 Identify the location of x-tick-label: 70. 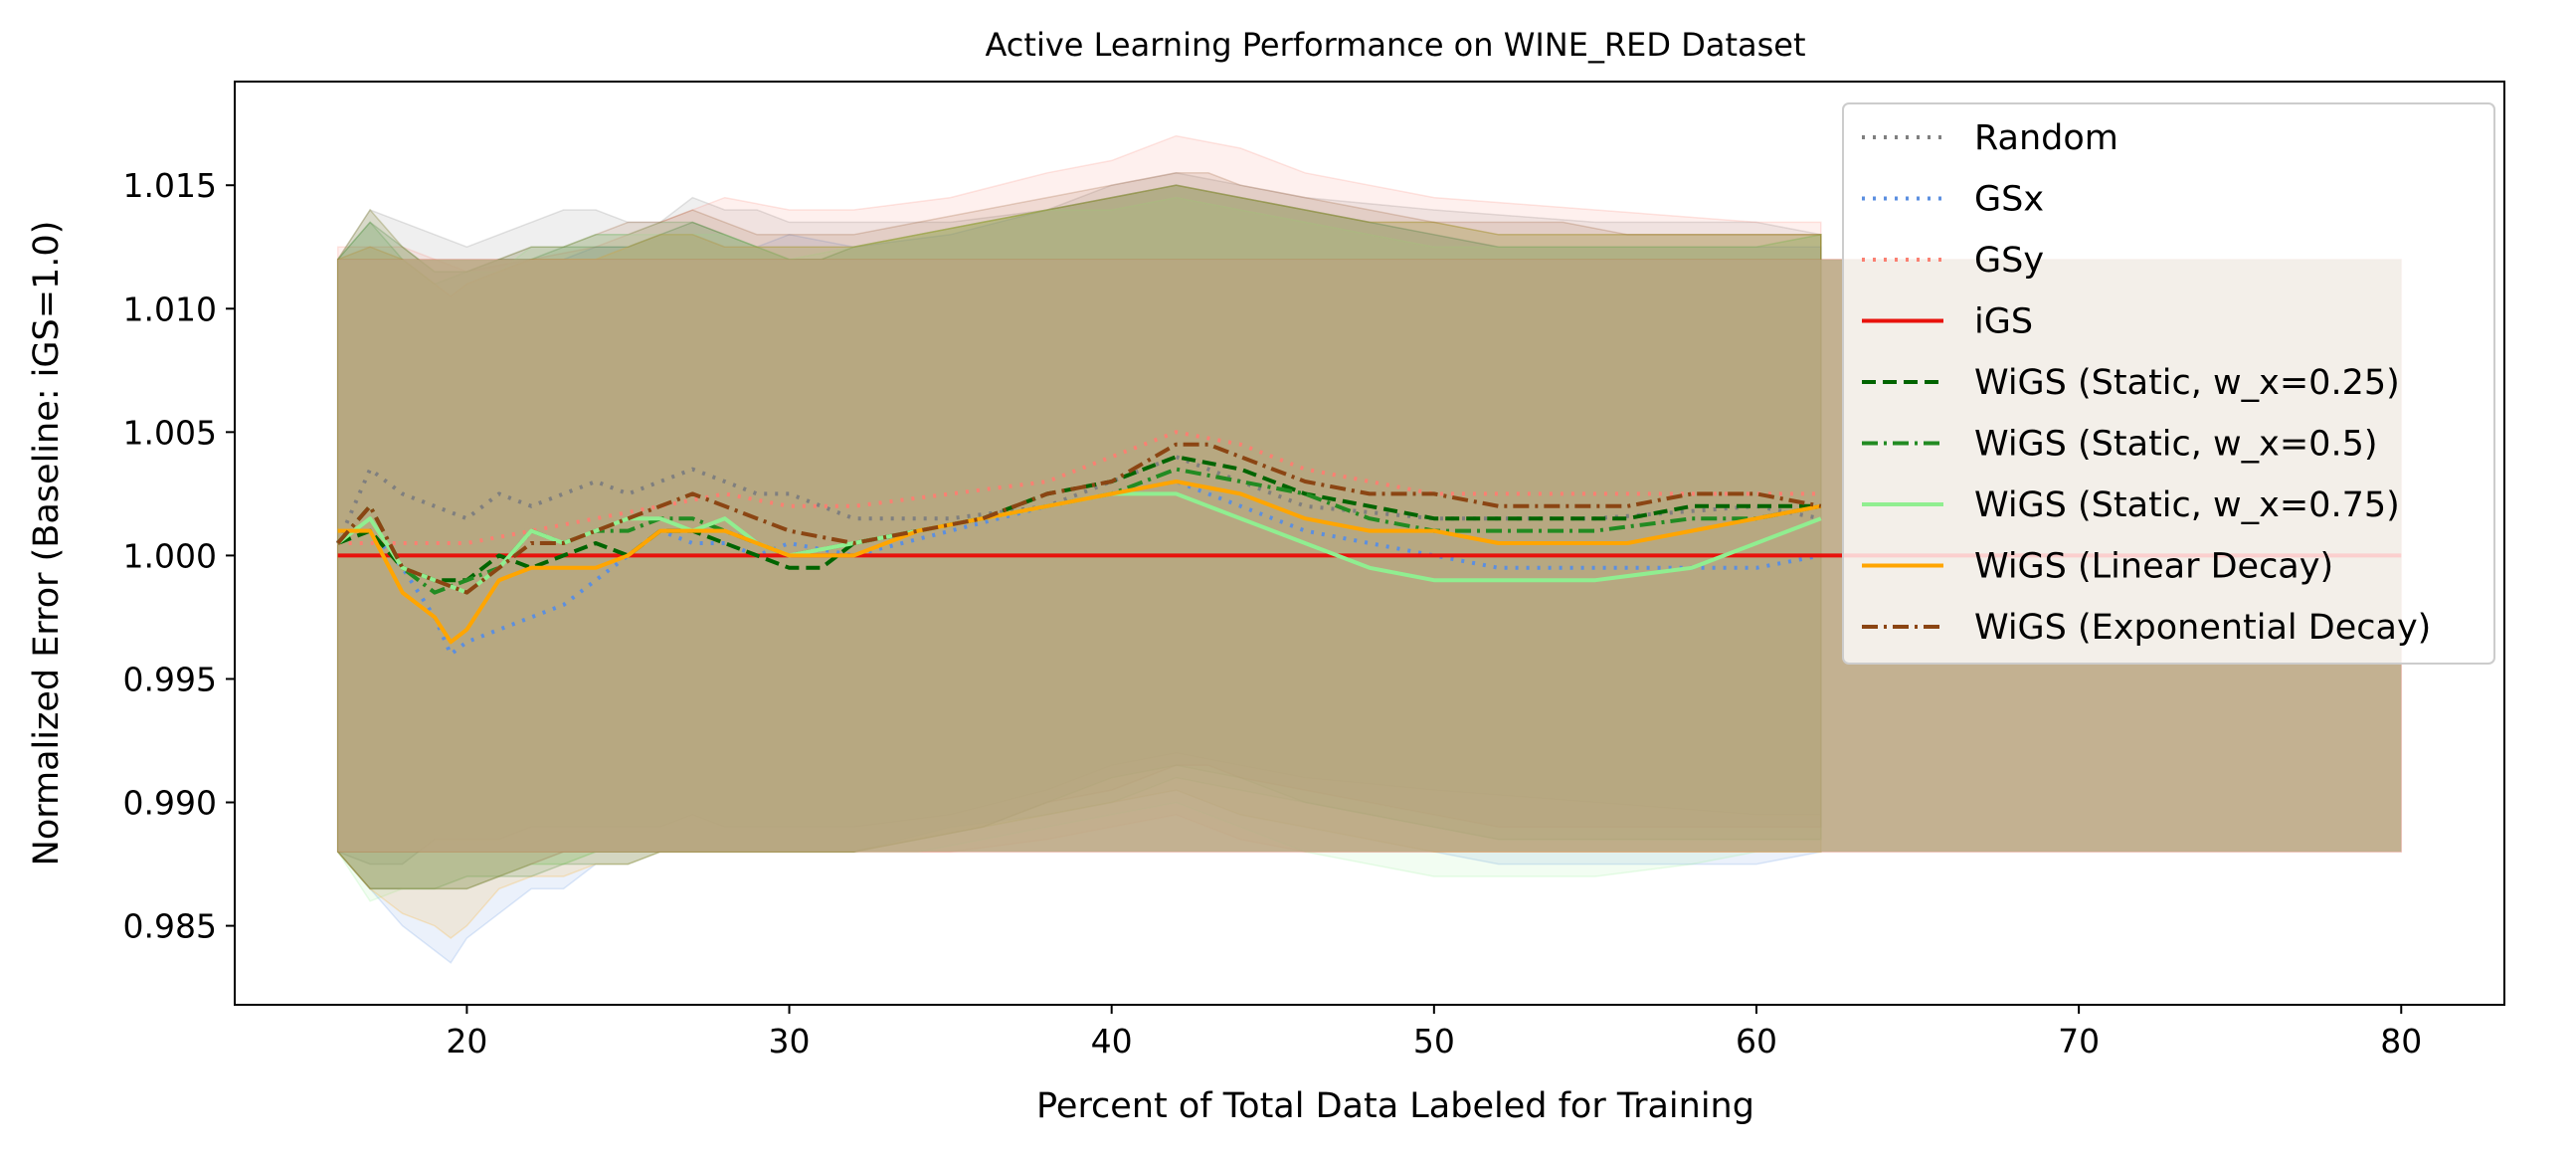
(2079, 1041).